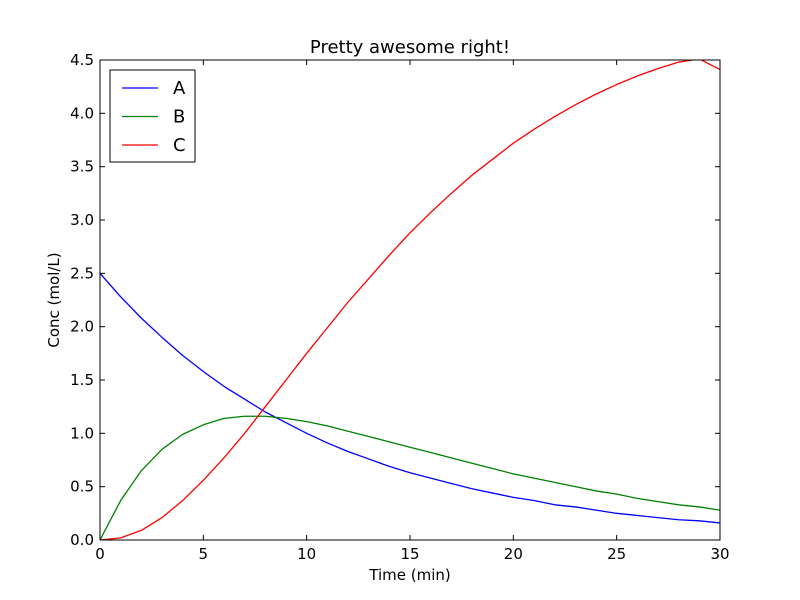  I want to click on y-tick-label: 3.0, so click(82, 220).